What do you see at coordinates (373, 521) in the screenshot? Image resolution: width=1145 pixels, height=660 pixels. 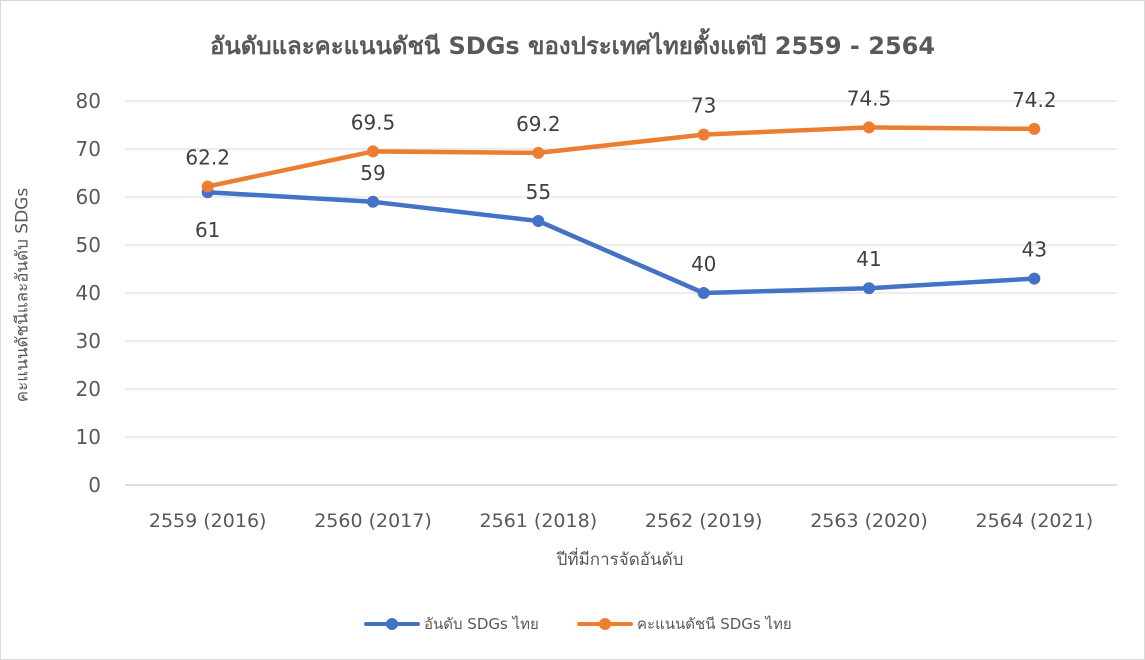 I see `x-tick-label: 2560 (2017)` at bounding box center [373, 521].